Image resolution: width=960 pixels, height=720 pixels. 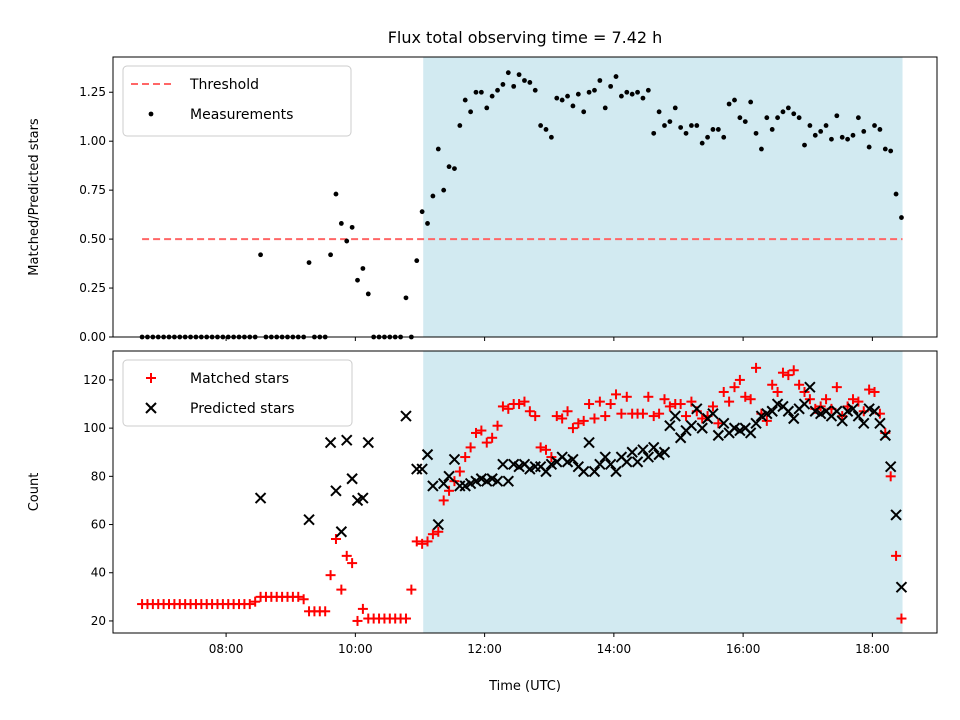 I want to click on y-tick-label: 80, so click(x=98, y=476).